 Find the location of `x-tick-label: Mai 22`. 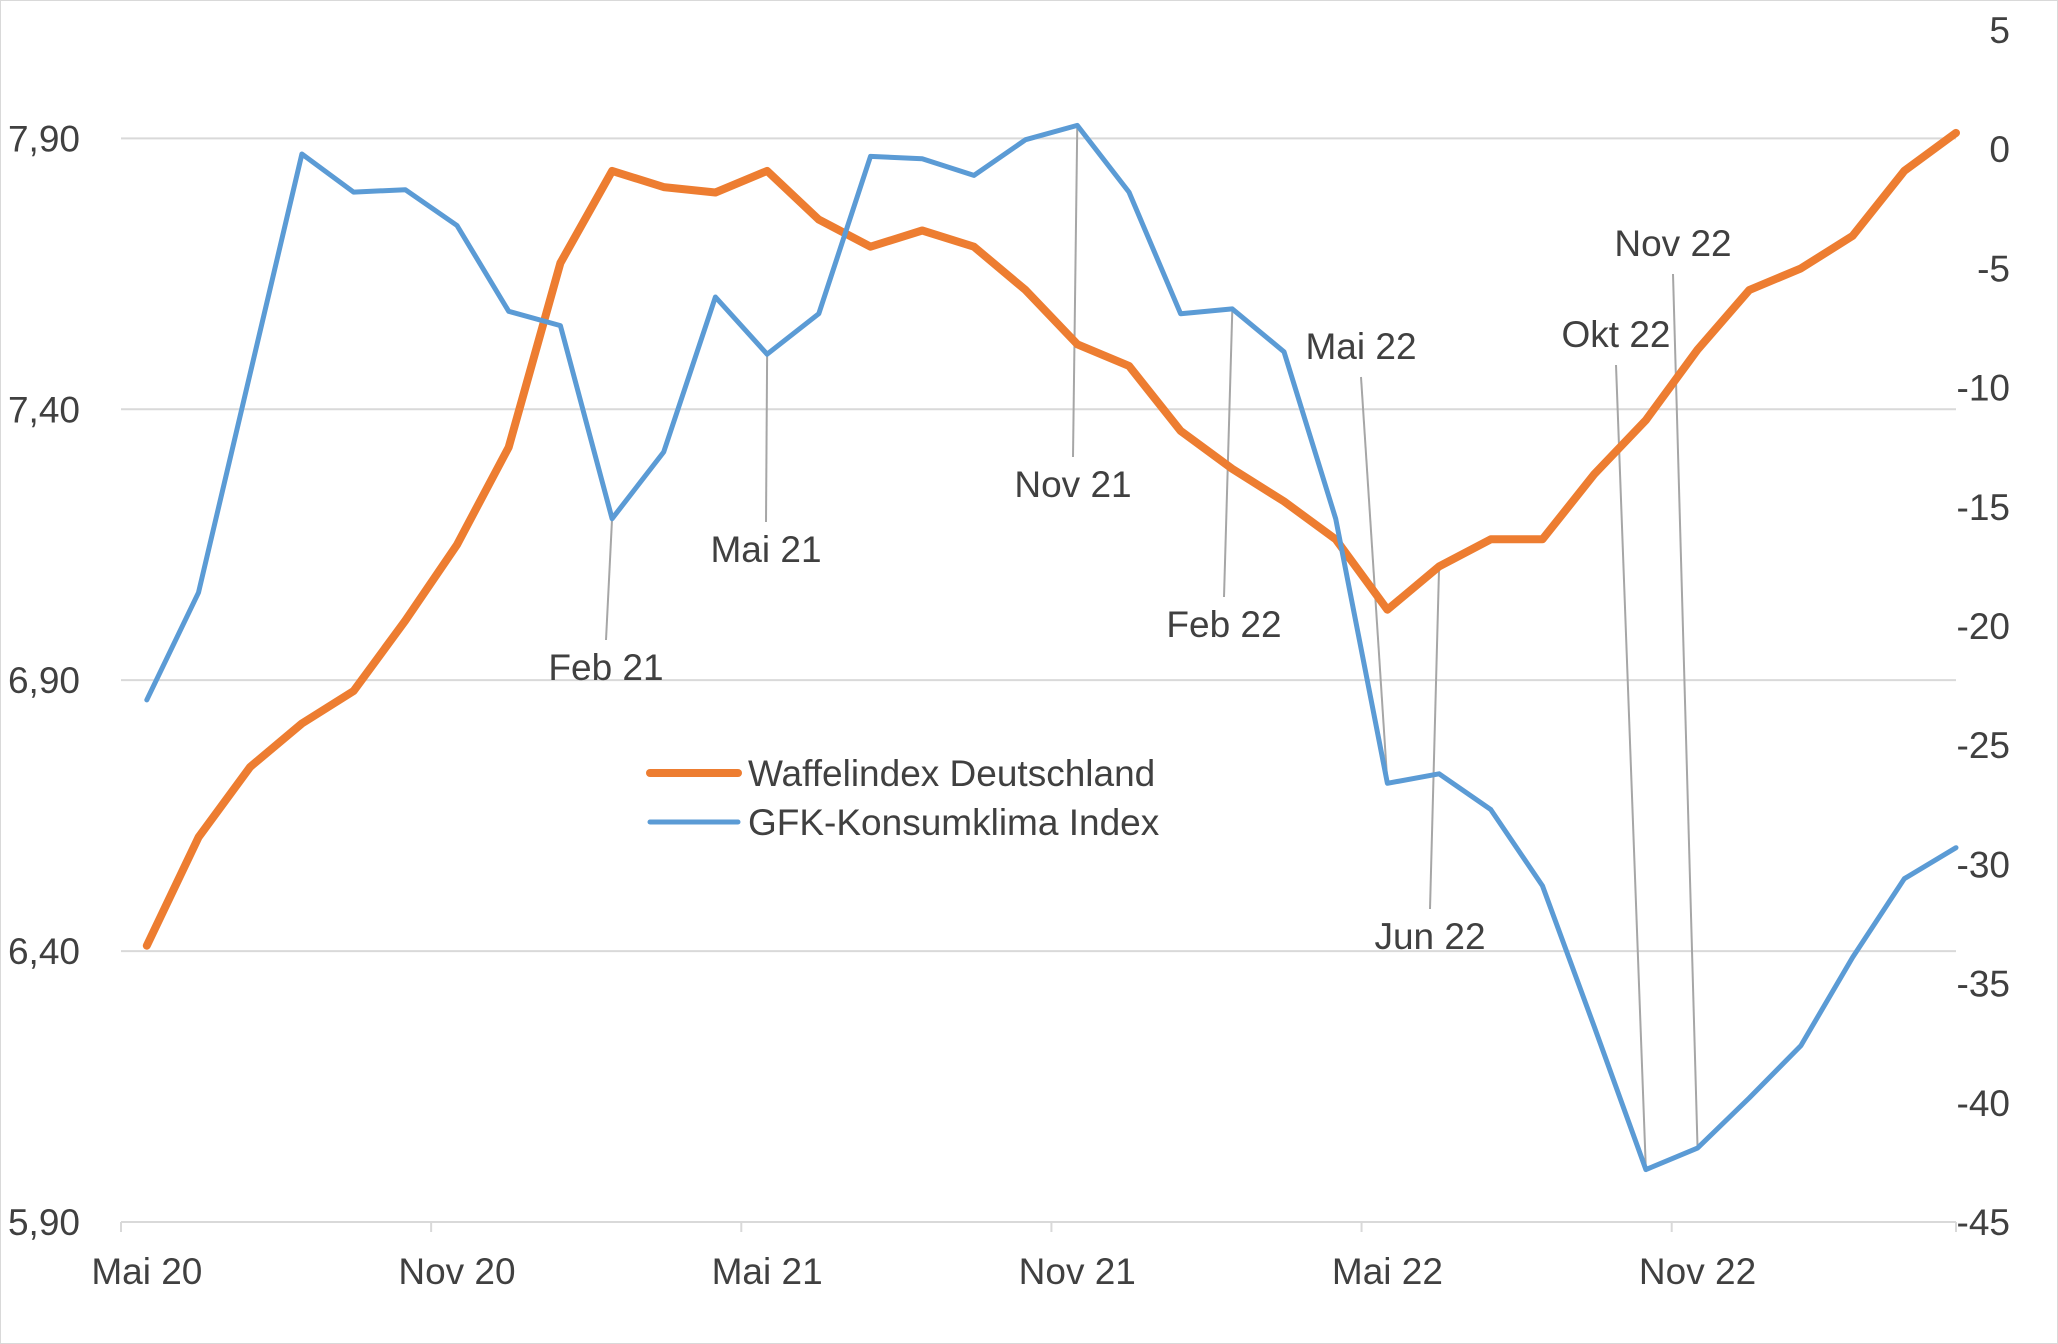

x-tick-label: Mai 22 is located at coordinates (1387, 1271).